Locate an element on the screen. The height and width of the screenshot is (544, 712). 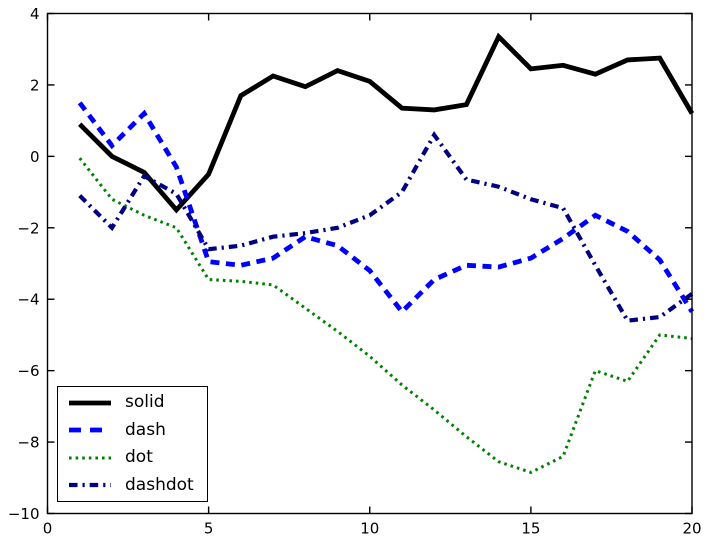
x-tick-label: 20 is located at coordinates (691, 529).